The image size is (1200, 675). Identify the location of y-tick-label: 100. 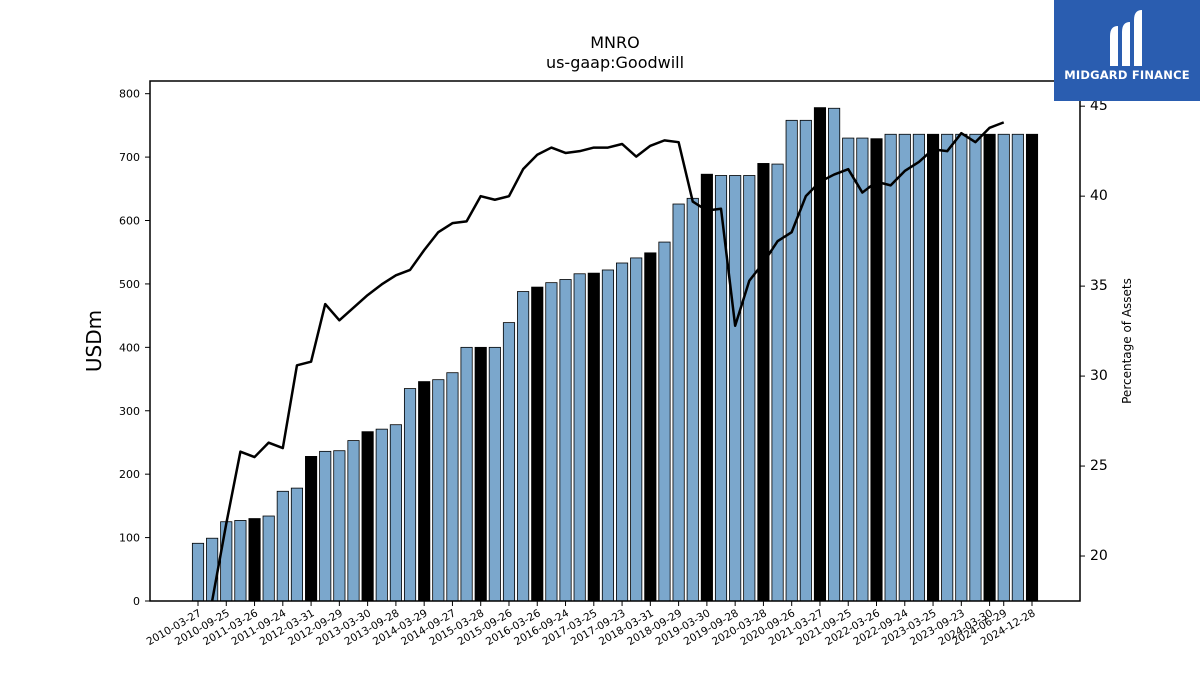
(129, 538).